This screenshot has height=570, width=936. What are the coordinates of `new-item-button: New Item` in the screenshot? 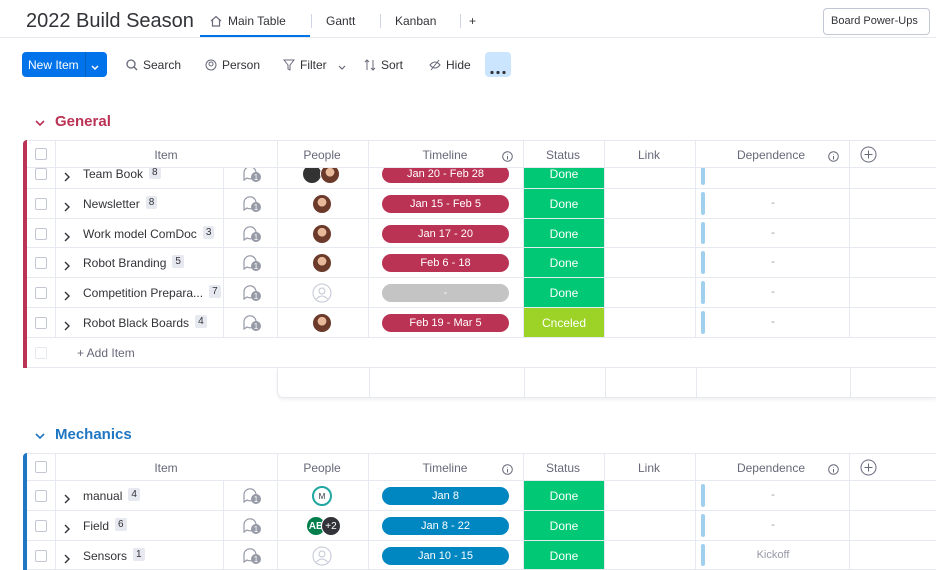 It's located at (64, 64).